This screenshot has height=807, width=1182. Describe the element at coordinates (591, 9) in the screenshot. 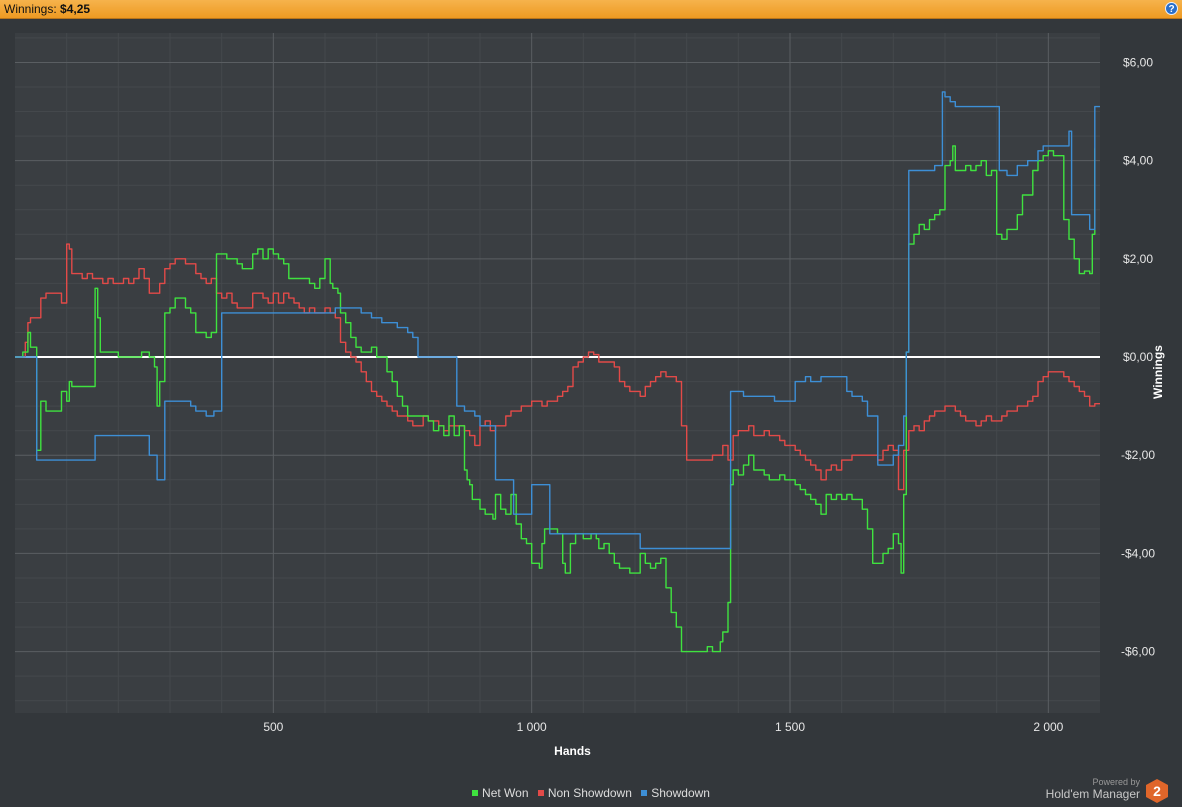

I see `winnings-header-bar: Winnings: $4,25 ?` at that location.